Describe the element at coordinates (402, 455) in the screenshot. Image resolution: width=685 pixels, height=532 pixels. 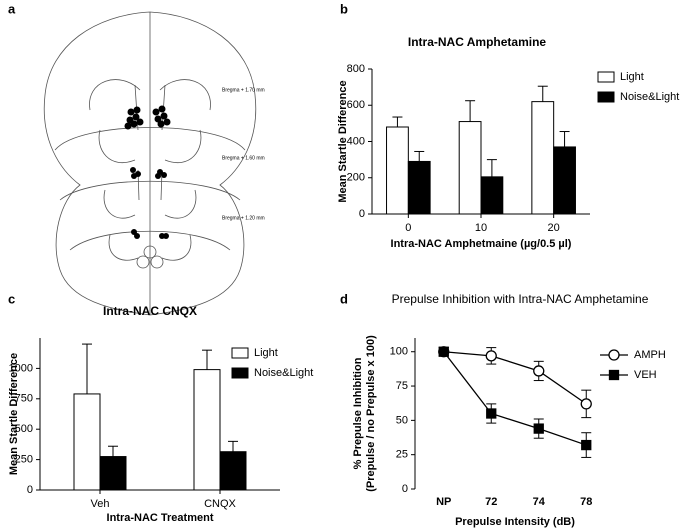
I see `y-tick-label: 25` at that location.